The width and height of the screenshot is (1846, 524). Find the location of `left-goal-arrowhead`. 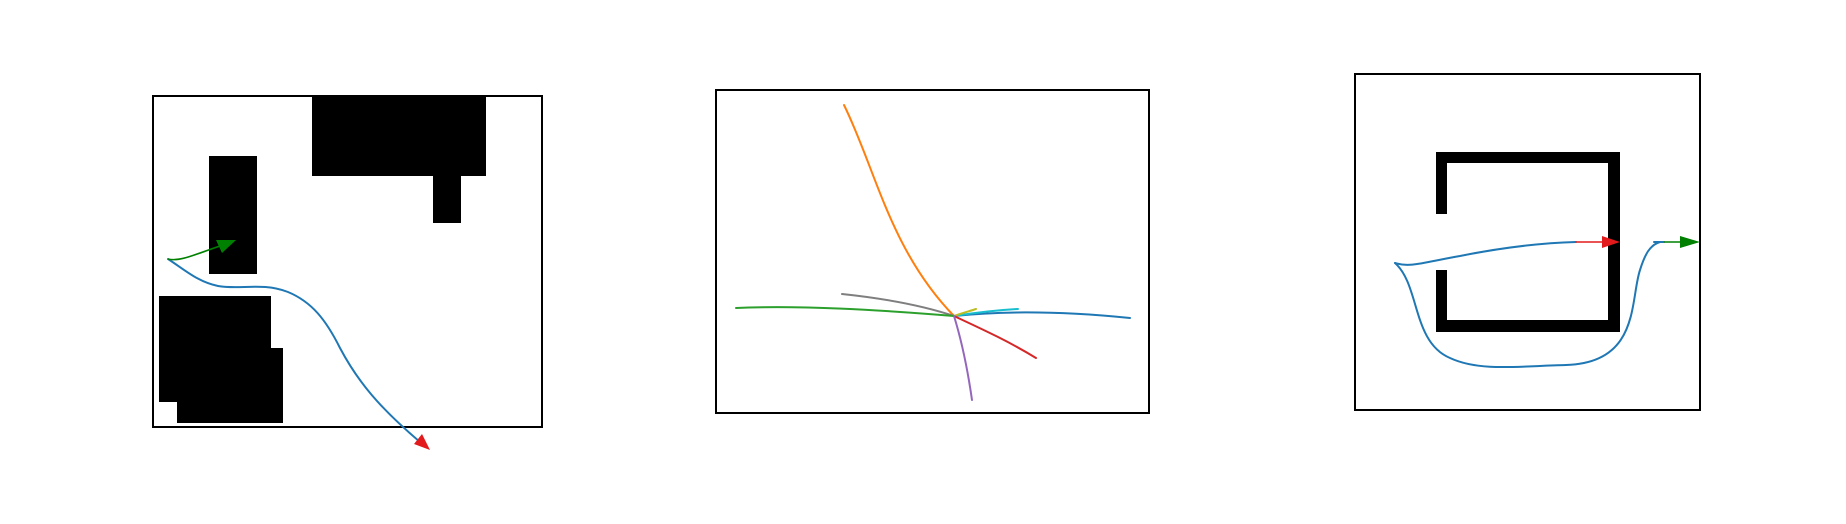

left-goal-arrowhead is located at coordinates (422, 442).